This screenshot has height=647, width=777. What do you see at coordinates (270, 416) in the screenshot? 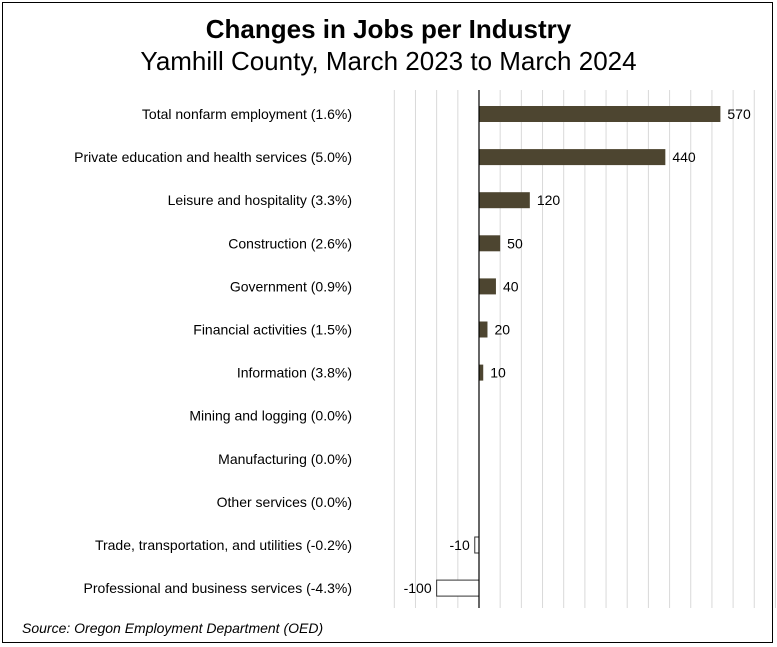
I see `category-label: Mining and logging (0.0%)` at bounding box center [270, 416].